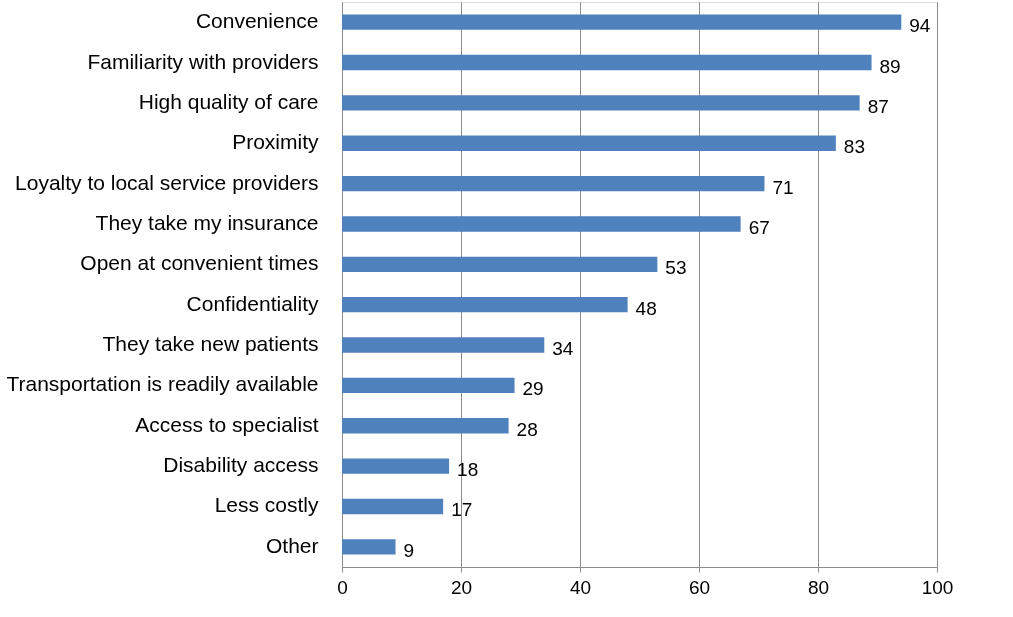 The height and width of the screenshot is (617, 1013). Describe the element at coordinates (676, 268) in the screenshot. I see `data-label: 53` at that location.